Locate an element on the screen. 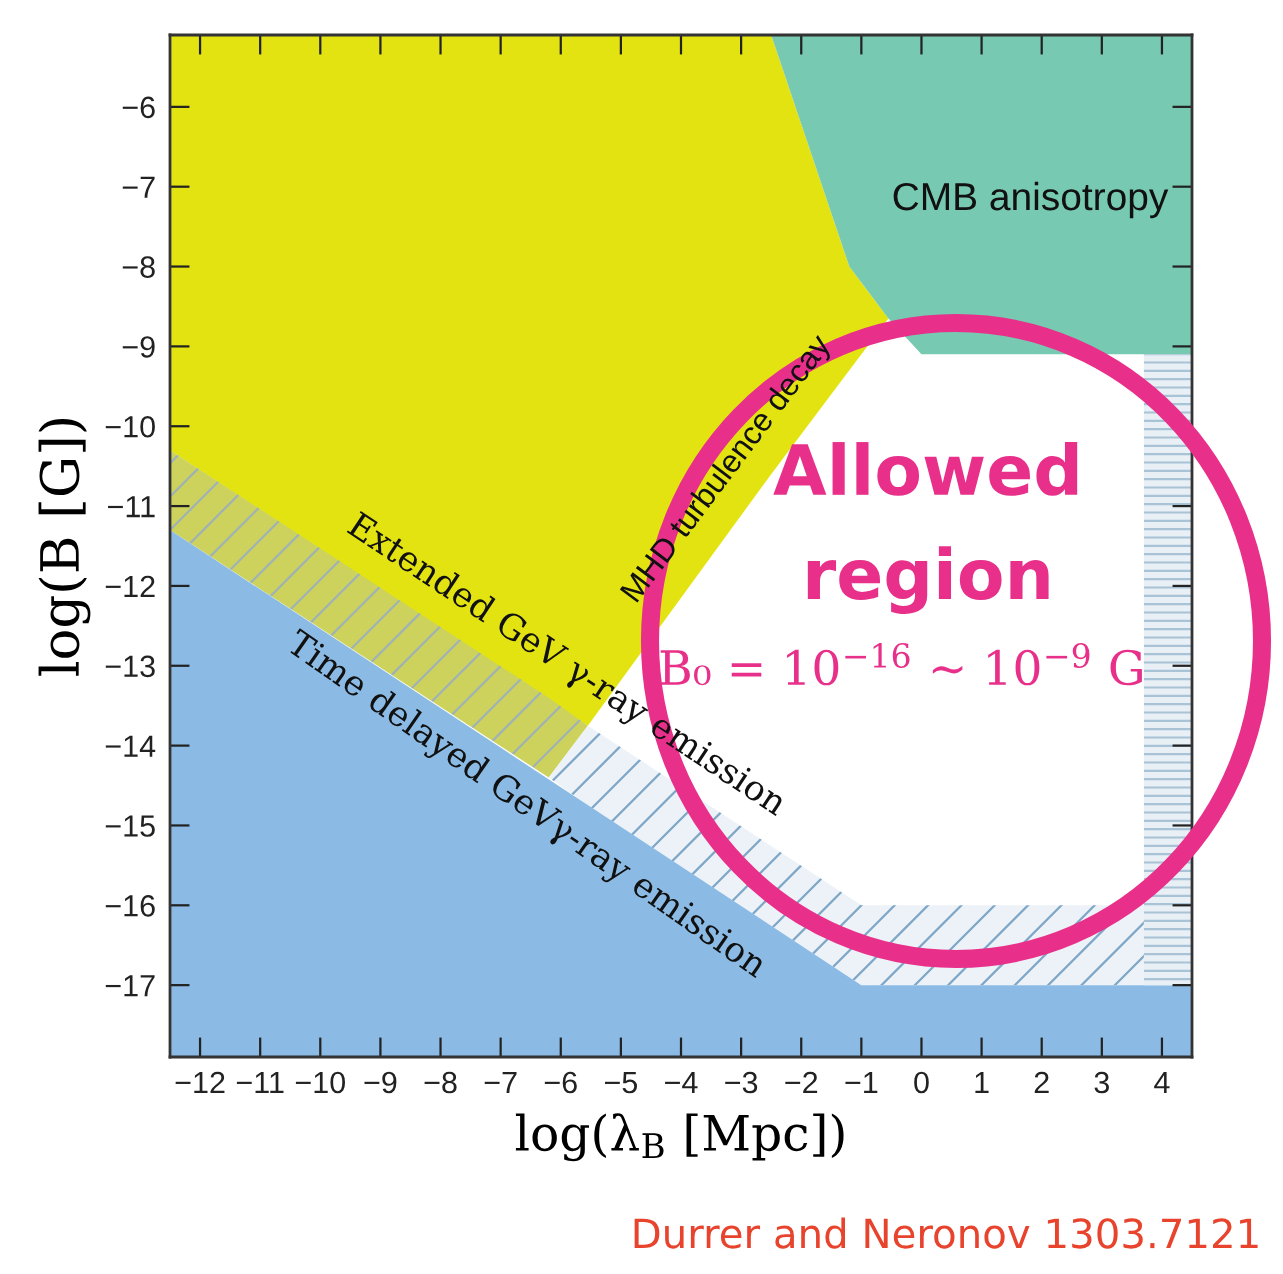 This screenshot has width=1283, height=1274. y-tick-label: −12 is located at coordinates (130, 586).